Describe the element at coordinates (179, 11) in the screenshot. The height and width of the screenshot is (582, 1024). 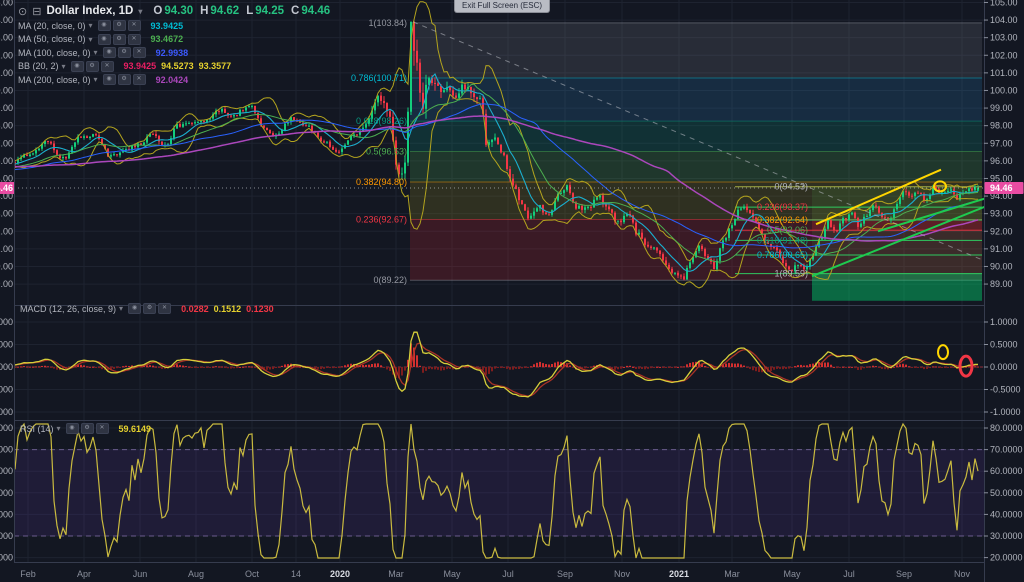
I see `ohlc-value: 94.30` at that location.